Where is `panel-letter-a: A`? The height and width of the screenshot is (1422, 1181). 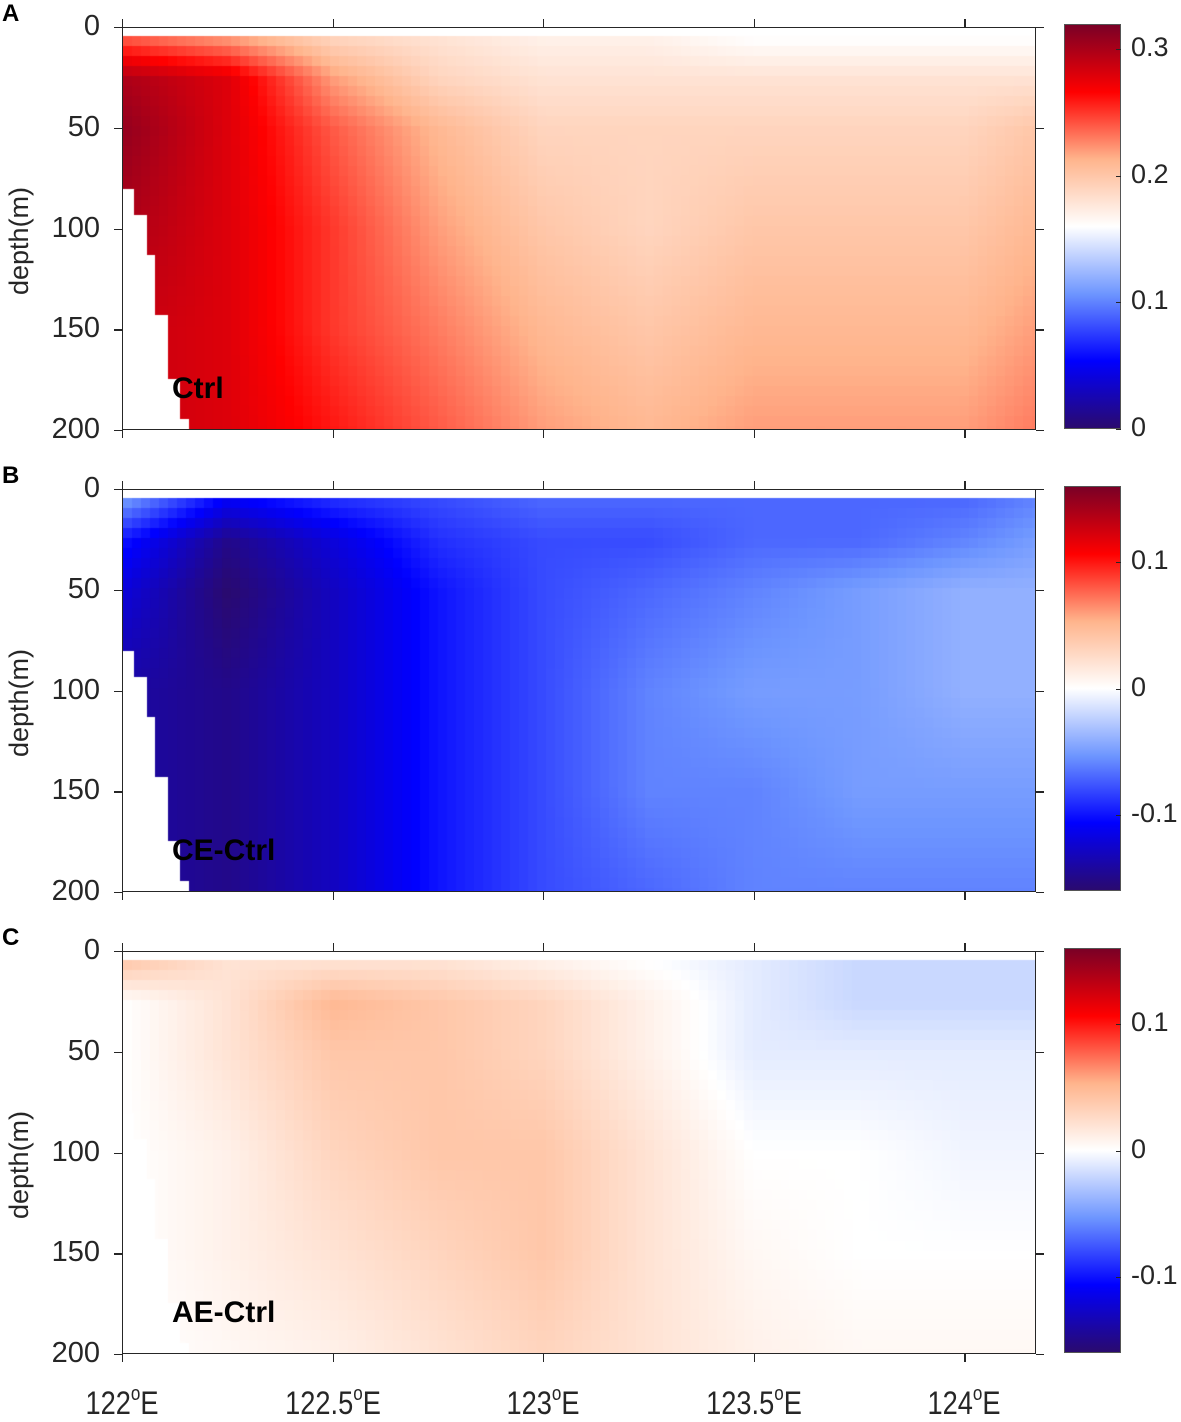
panel-letter-a: A is located at coordinates (11, 13).